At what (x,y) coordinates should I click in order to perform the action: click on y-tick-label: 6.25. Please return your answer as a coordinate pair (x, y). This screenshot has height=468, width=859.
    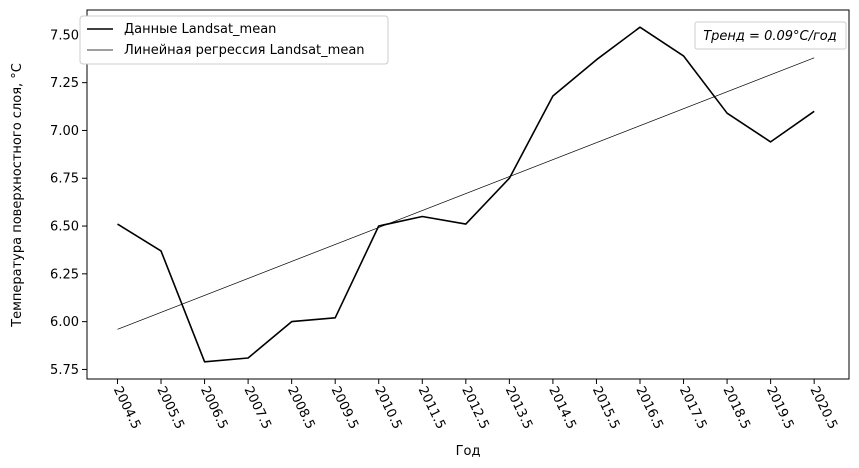
    Looking at the image, I should click on (64, 274).